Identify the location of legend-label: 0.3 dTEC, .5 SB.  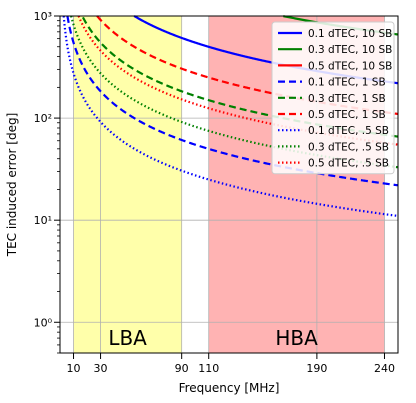
(348, 147).